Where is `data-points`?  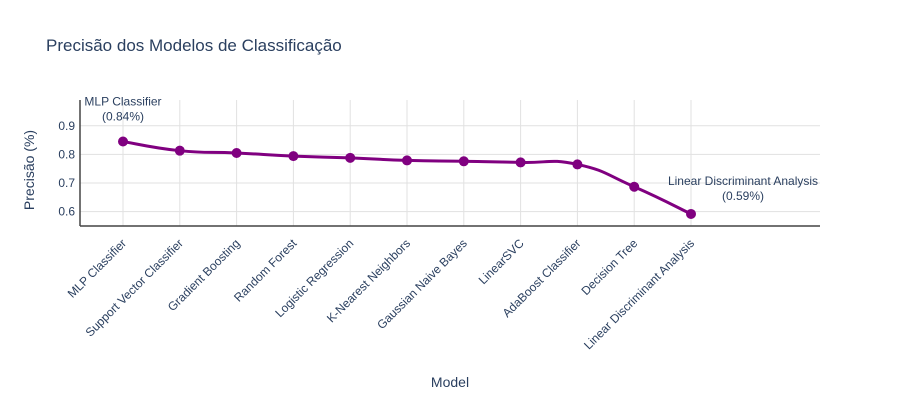
data-points is located at coordinates (407, 177).